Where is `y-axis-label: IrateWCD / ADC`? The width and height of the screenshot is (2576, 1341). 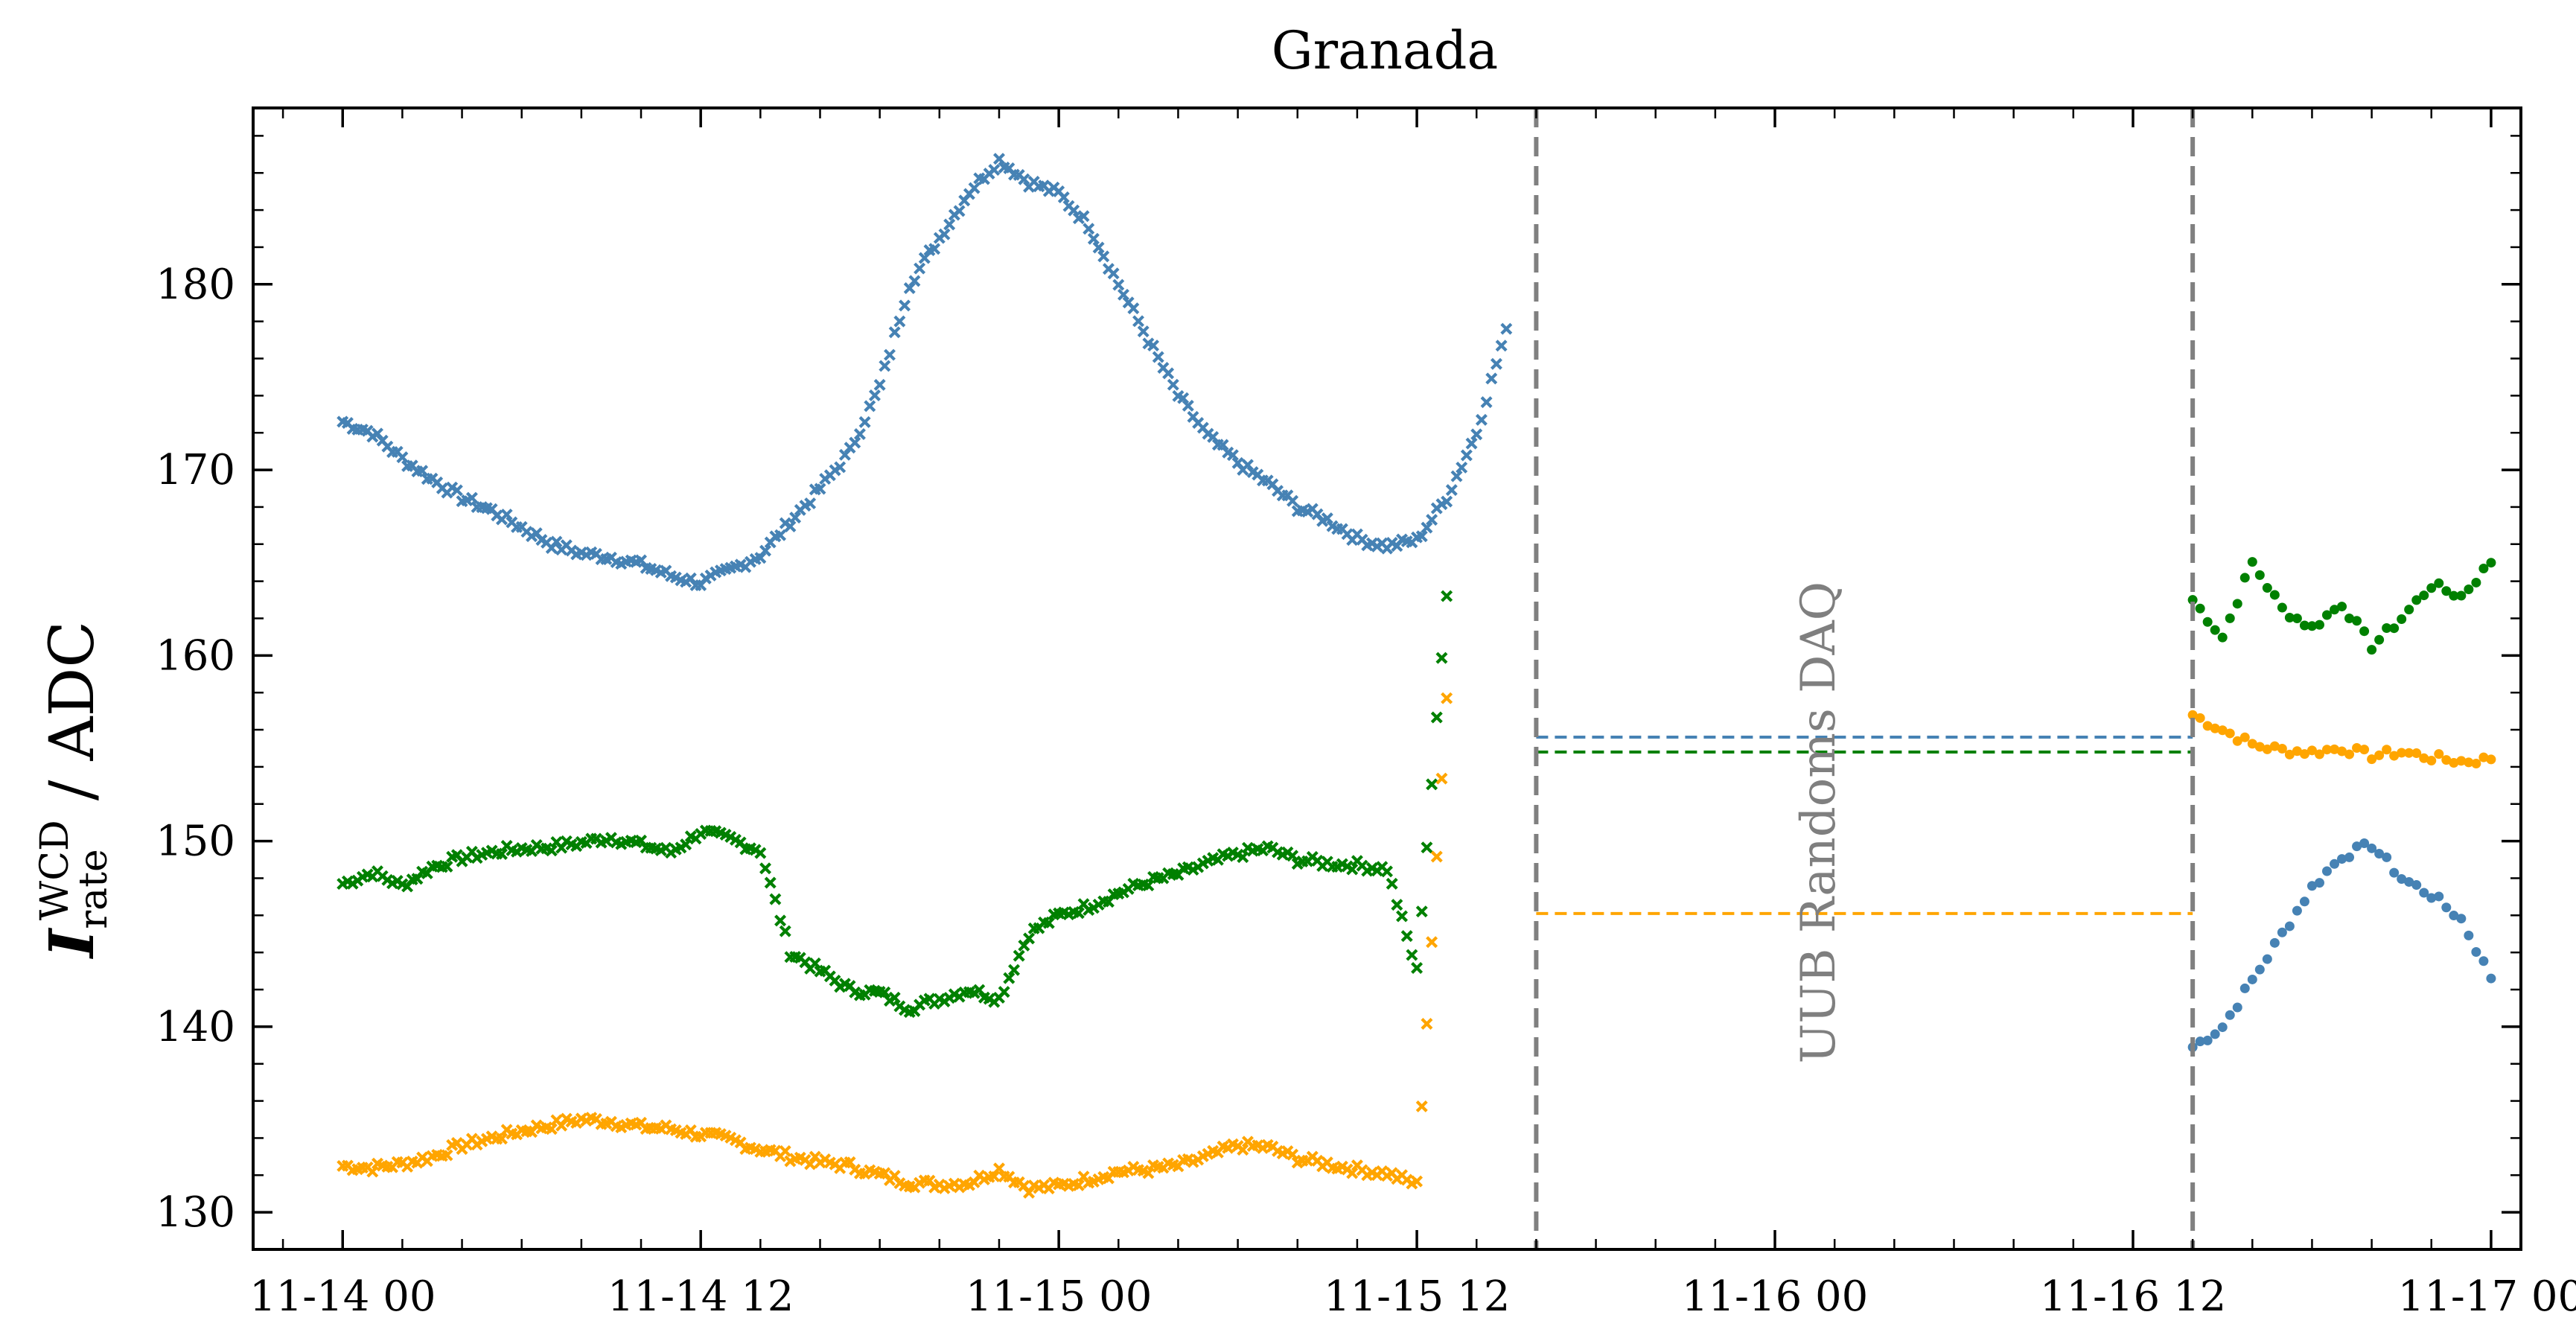 y-axis-label: IrateWCD / ADC is located at coordinates (74, 790).